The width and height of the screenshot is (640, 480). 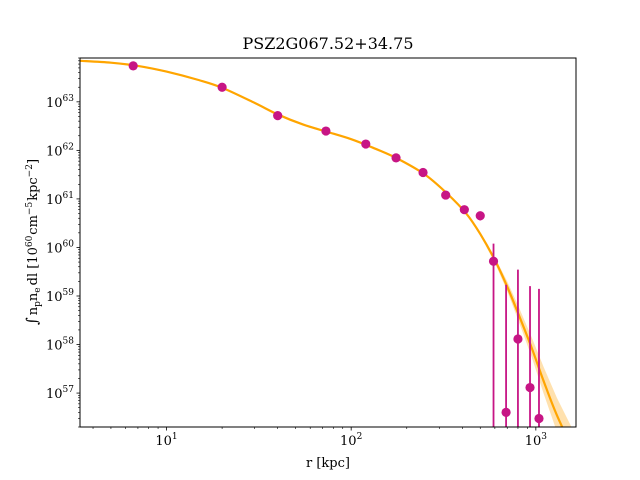 I want to click on y-tick-label-4: 1061, so click(x=60, y=199).